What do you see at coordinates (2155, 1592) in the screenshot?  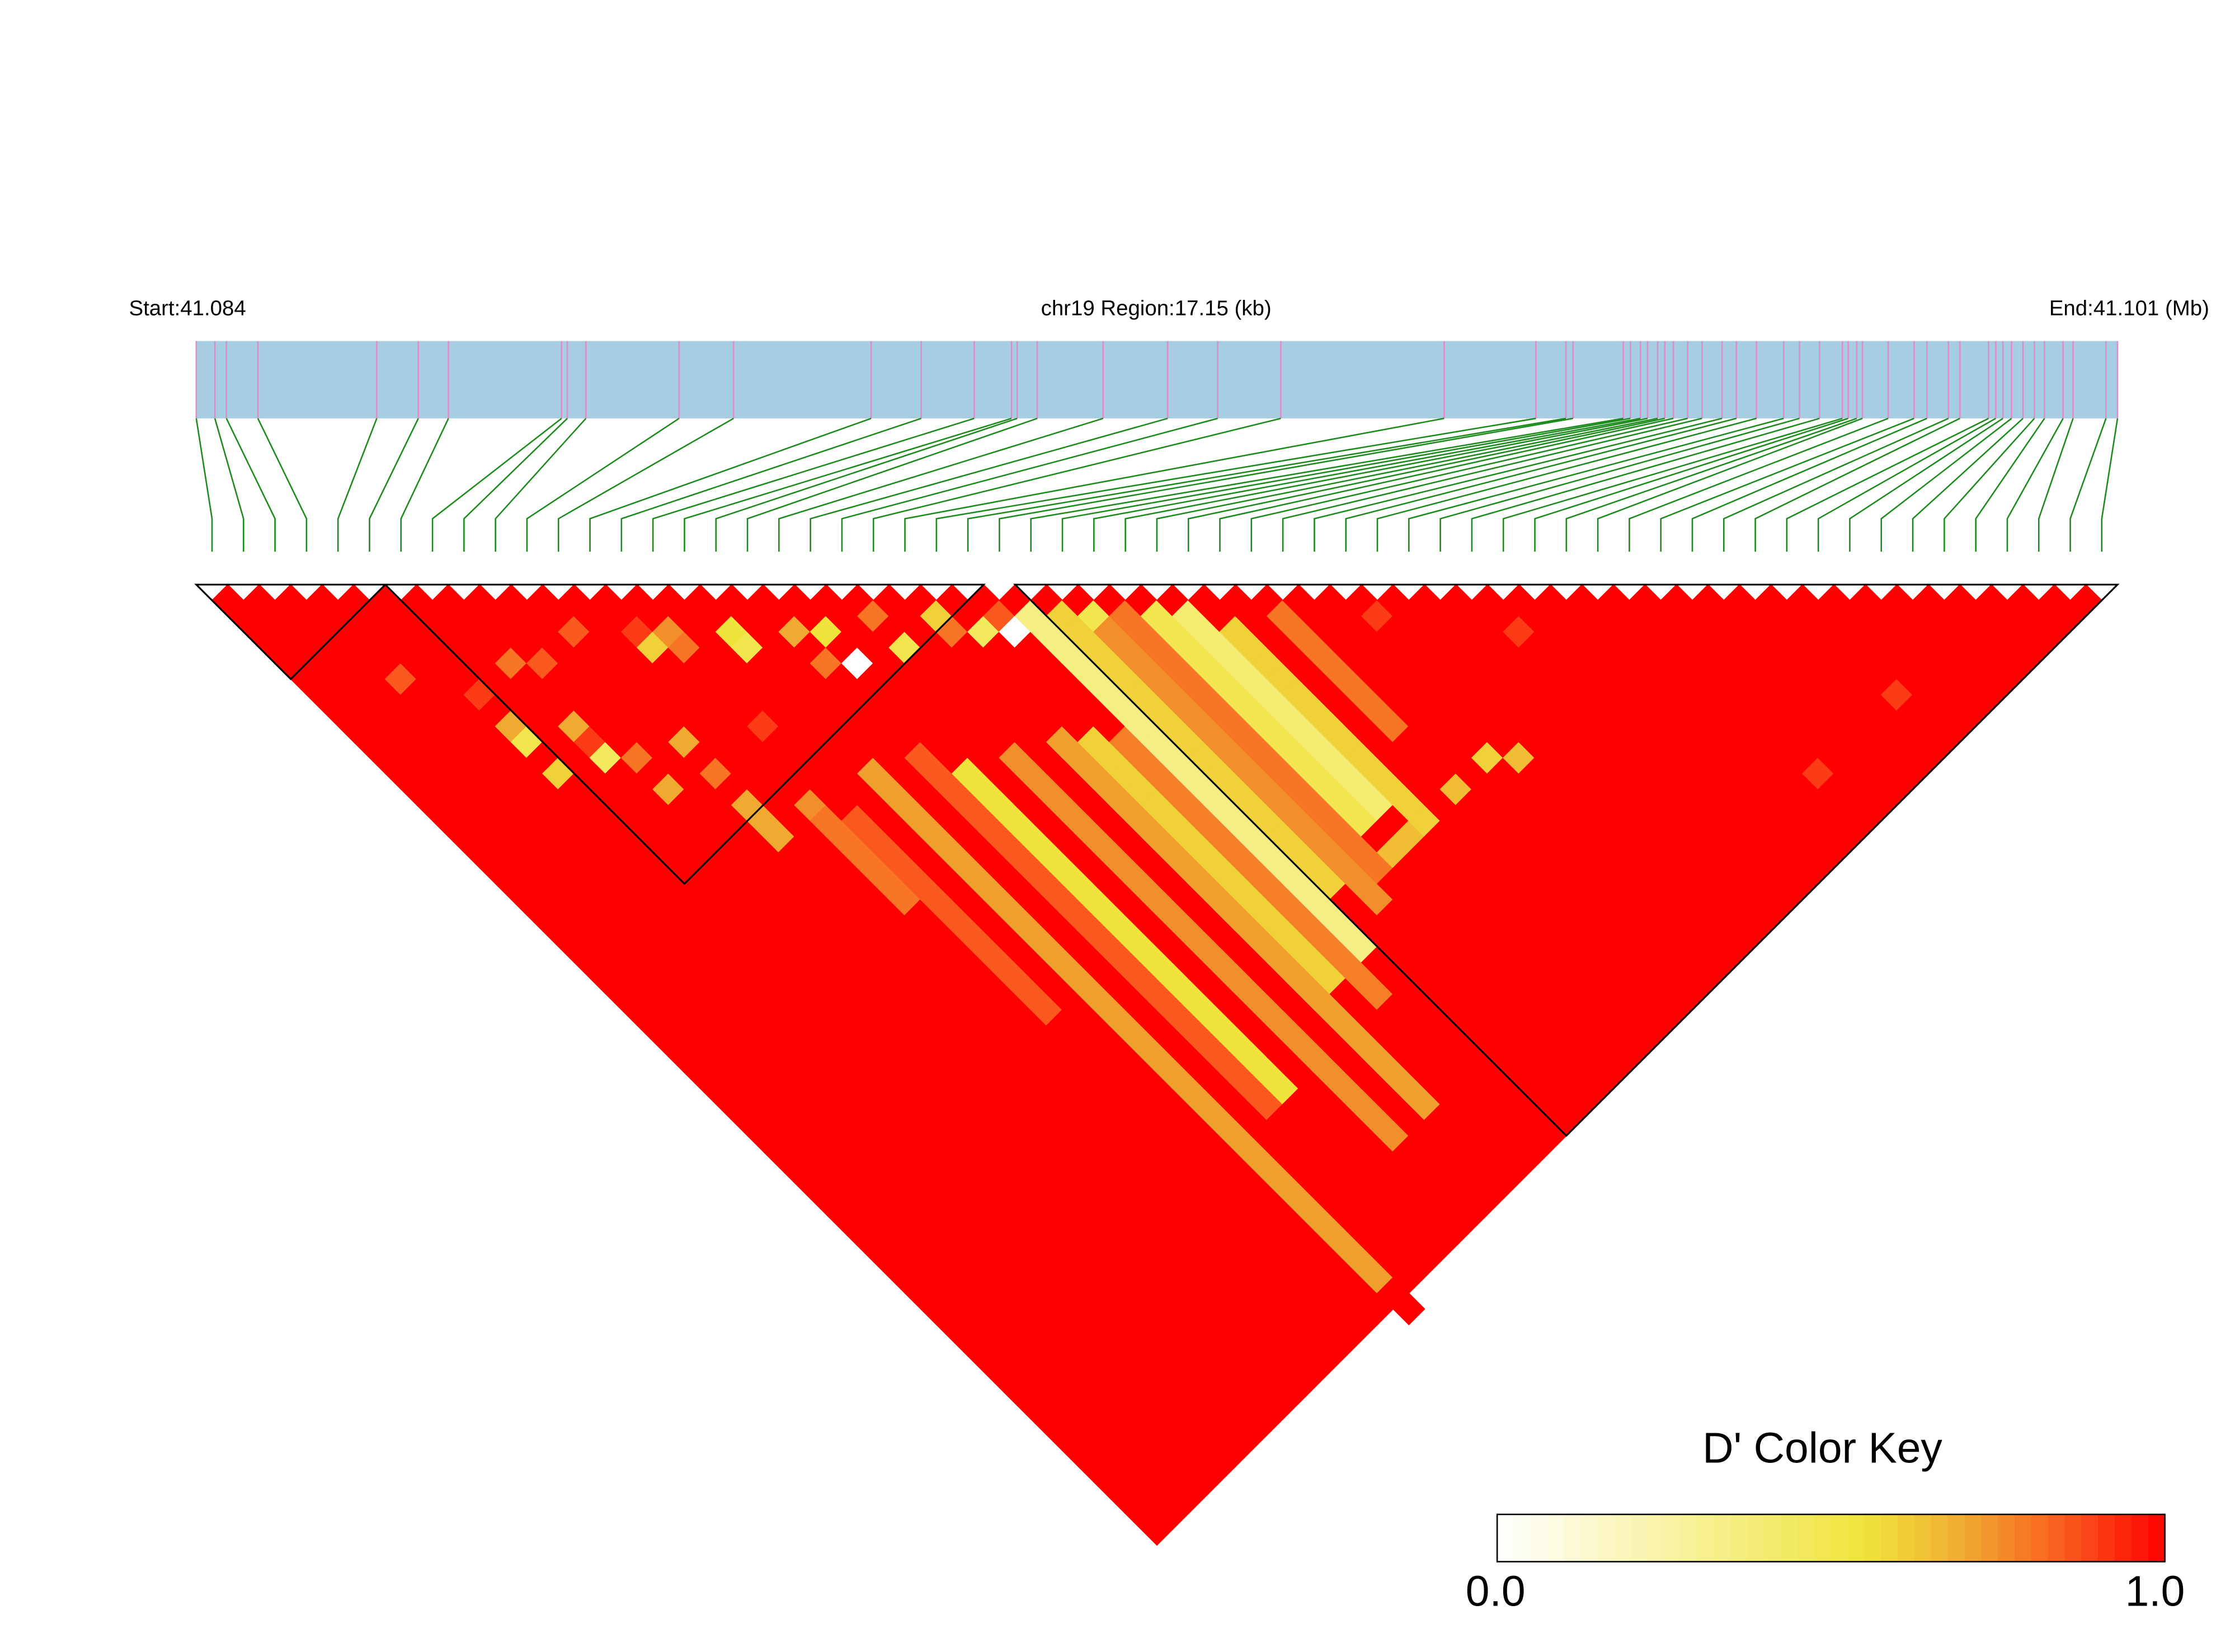 I see `key-tick-label: 1.0` at bounding box center [2155, 1592].